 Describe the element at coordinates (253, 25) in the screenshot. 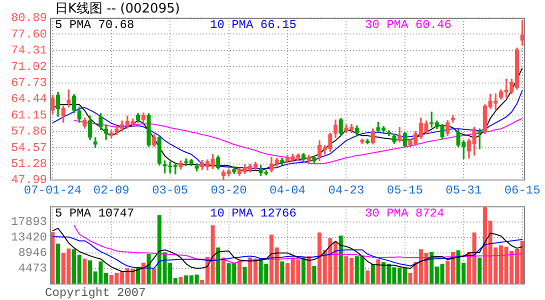

I see `text: 10 PMA 66.15` at that location.